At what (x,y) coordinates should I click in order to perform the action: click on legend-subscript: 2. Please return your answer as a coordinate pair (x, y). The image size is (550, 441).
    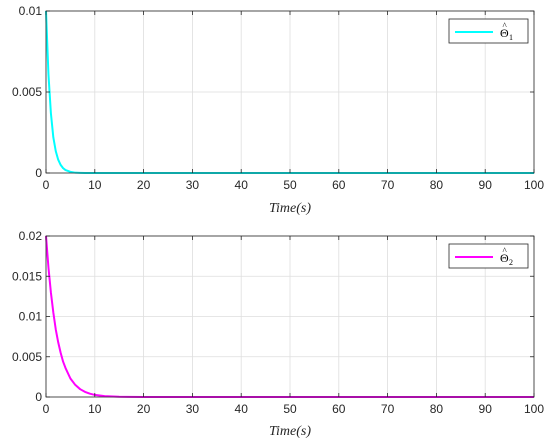
    Looking at the image, I should click on (511, 262).